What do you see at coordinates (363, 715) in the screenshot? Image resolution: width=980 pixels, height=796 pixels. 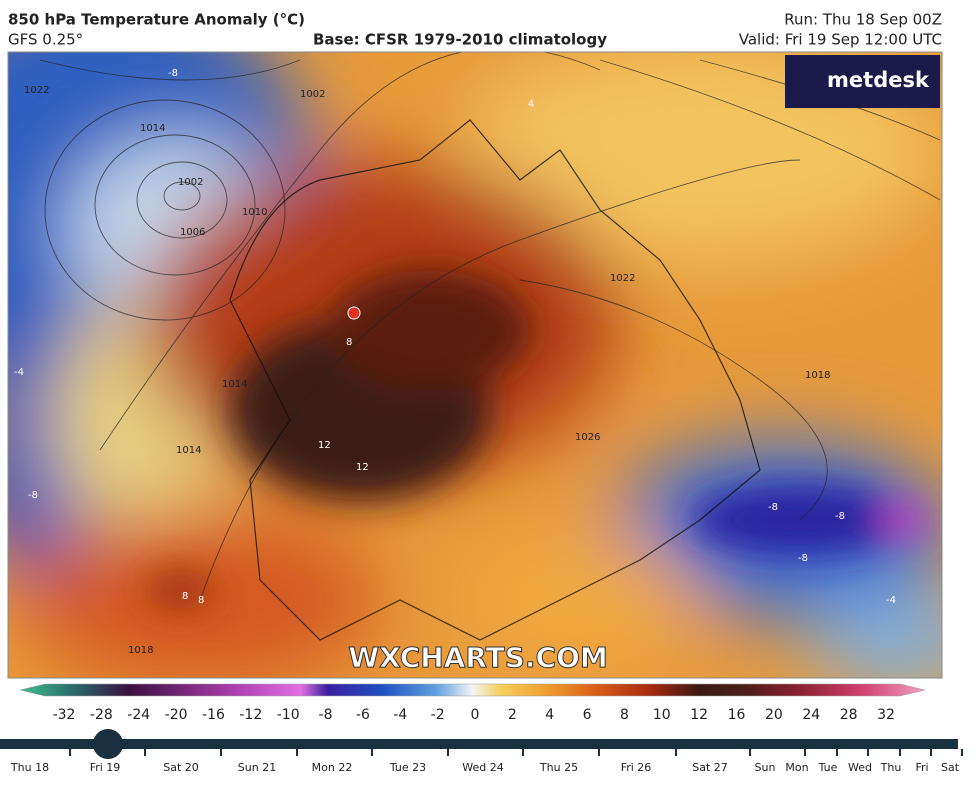 I see `colorbar-label: -6` at bounding box center [363, 715].